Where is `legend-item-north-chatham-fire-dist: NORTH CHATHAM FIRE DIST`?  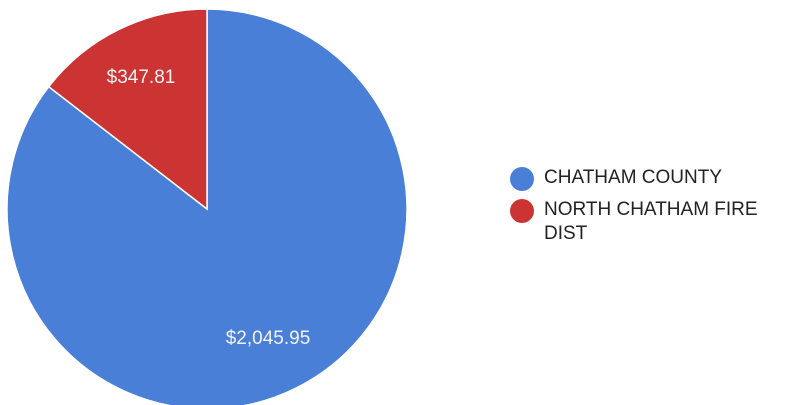
legend-item-north-chatham-fire-dist: NORTH CHATHAM FIRE DIST is located at coordinates (647, 222).